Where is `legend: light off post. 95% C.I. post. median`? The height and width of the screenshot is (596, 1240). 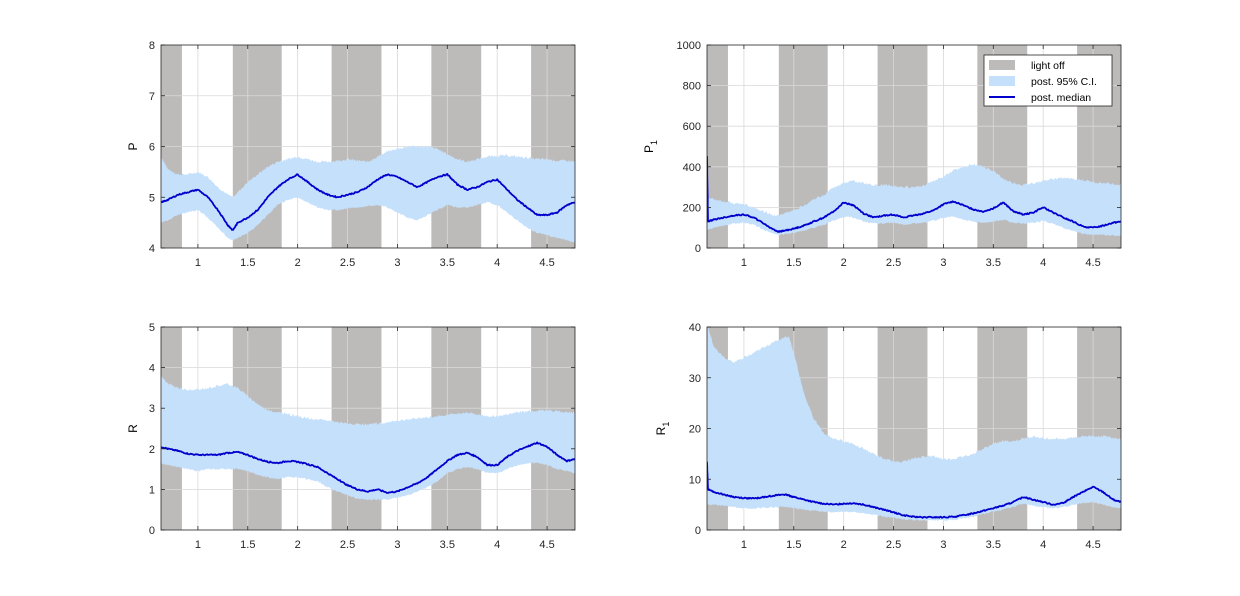
legend: light off post. 95% C.I. post. median is located at coordinates (1048, 80).